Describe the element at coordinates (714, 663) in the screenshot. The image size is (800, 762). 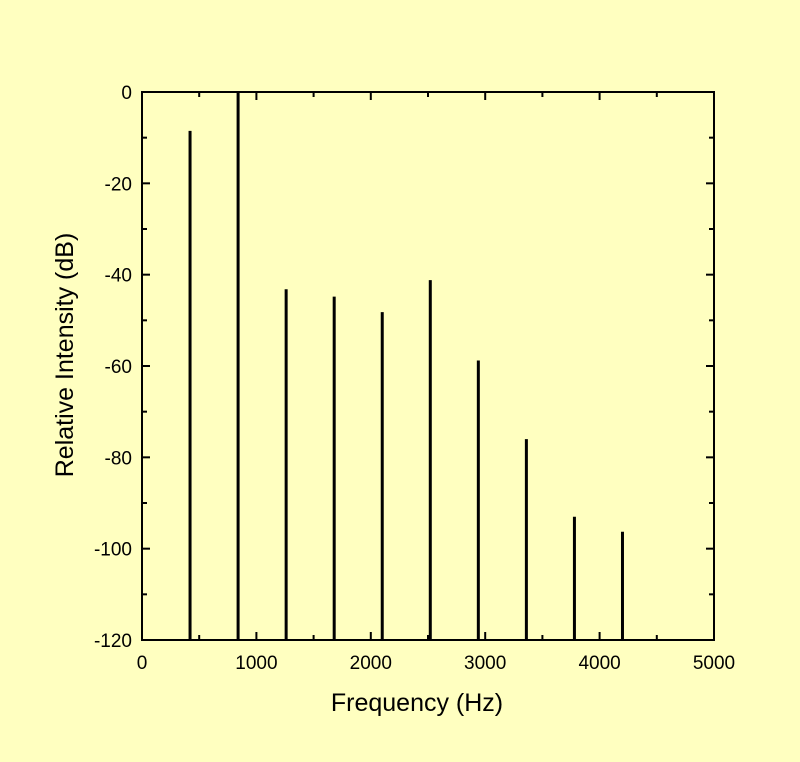
I see `x-tick-label: 5000` at that location.